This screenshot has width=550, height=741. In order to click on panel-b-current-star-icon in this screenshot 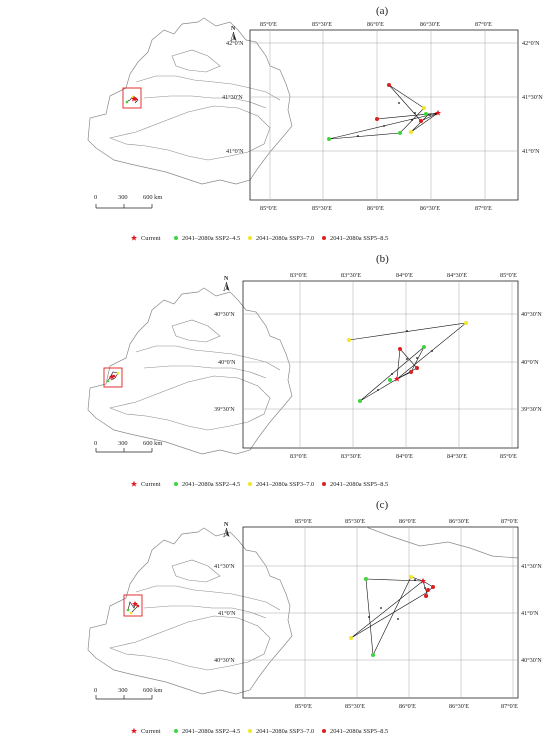, I will do `click(397, 378)`.